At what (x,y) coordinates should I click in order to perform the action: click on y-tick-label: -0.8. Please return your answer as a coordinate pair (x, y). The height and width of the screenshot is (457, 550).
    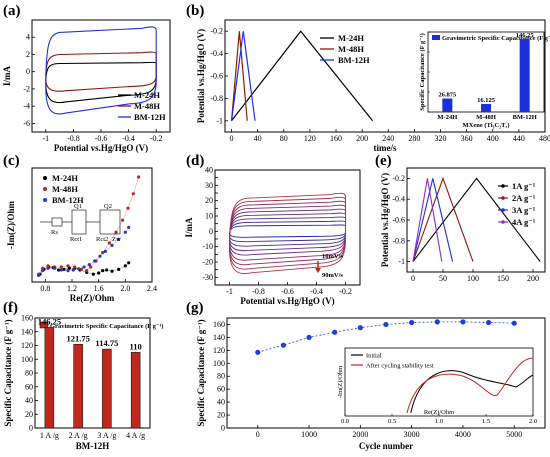
    Looking at the image, I should click on (216, 98).